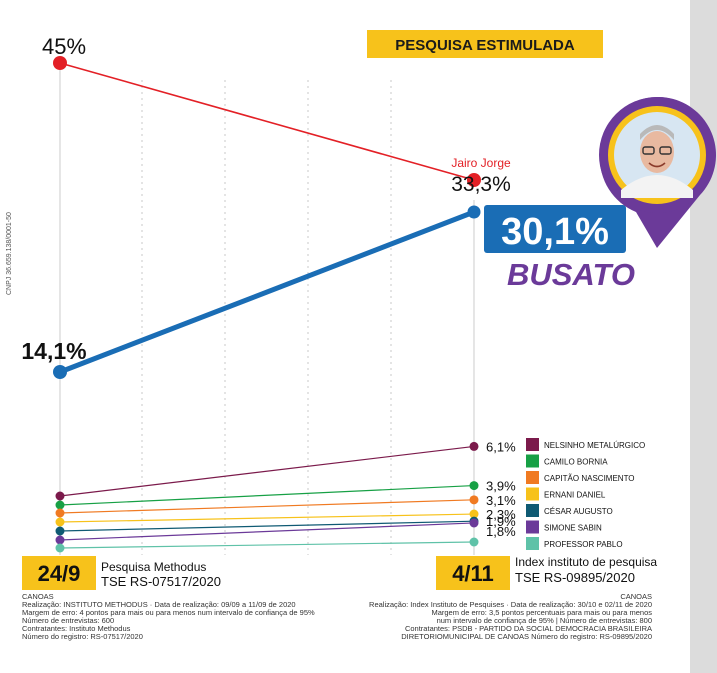 Image resolution: width=717 pixels, height=673 pixels. What do you see at coordinates (82, 636) in the screenshot?
I see `footnote-line: Número do registro: RS-07517/2020` at bounding box center [82, 636].